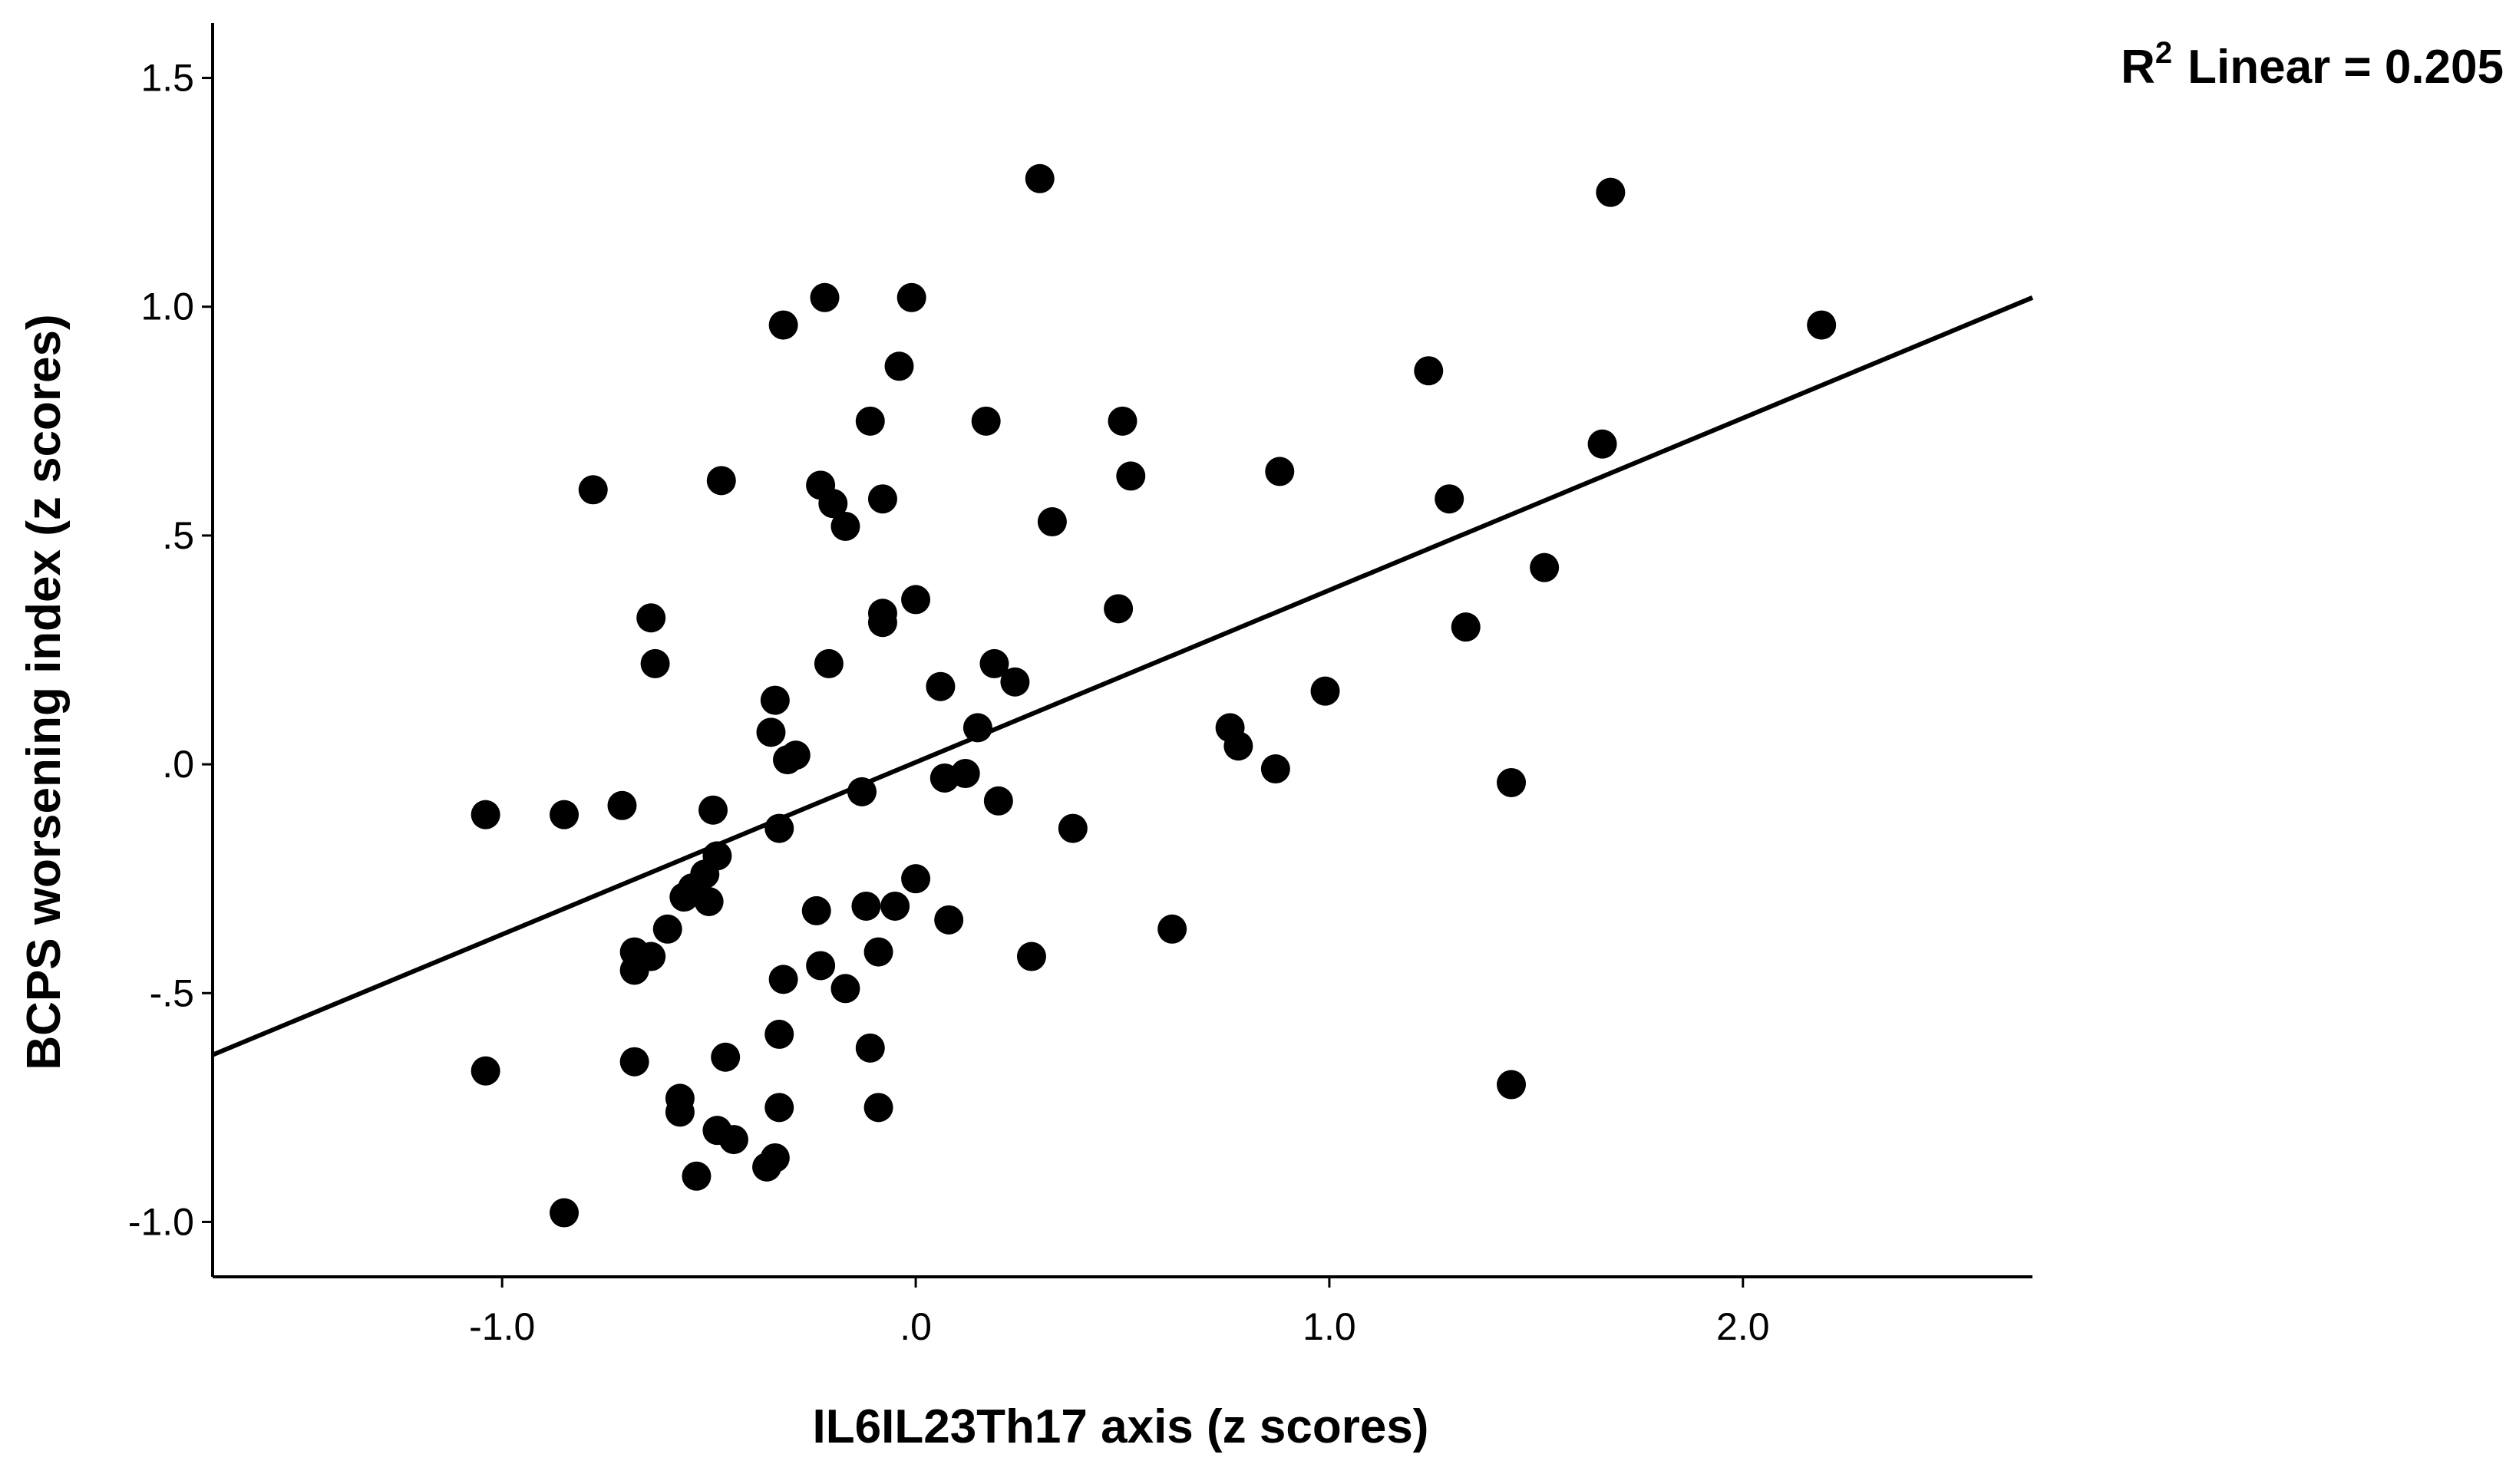 Image resolution: width=2516 pixels, height=1484 pixels. Describe the element at coordinates (167, 78) in the screenshot. I see `y-tick-label: 1.5` at that location.